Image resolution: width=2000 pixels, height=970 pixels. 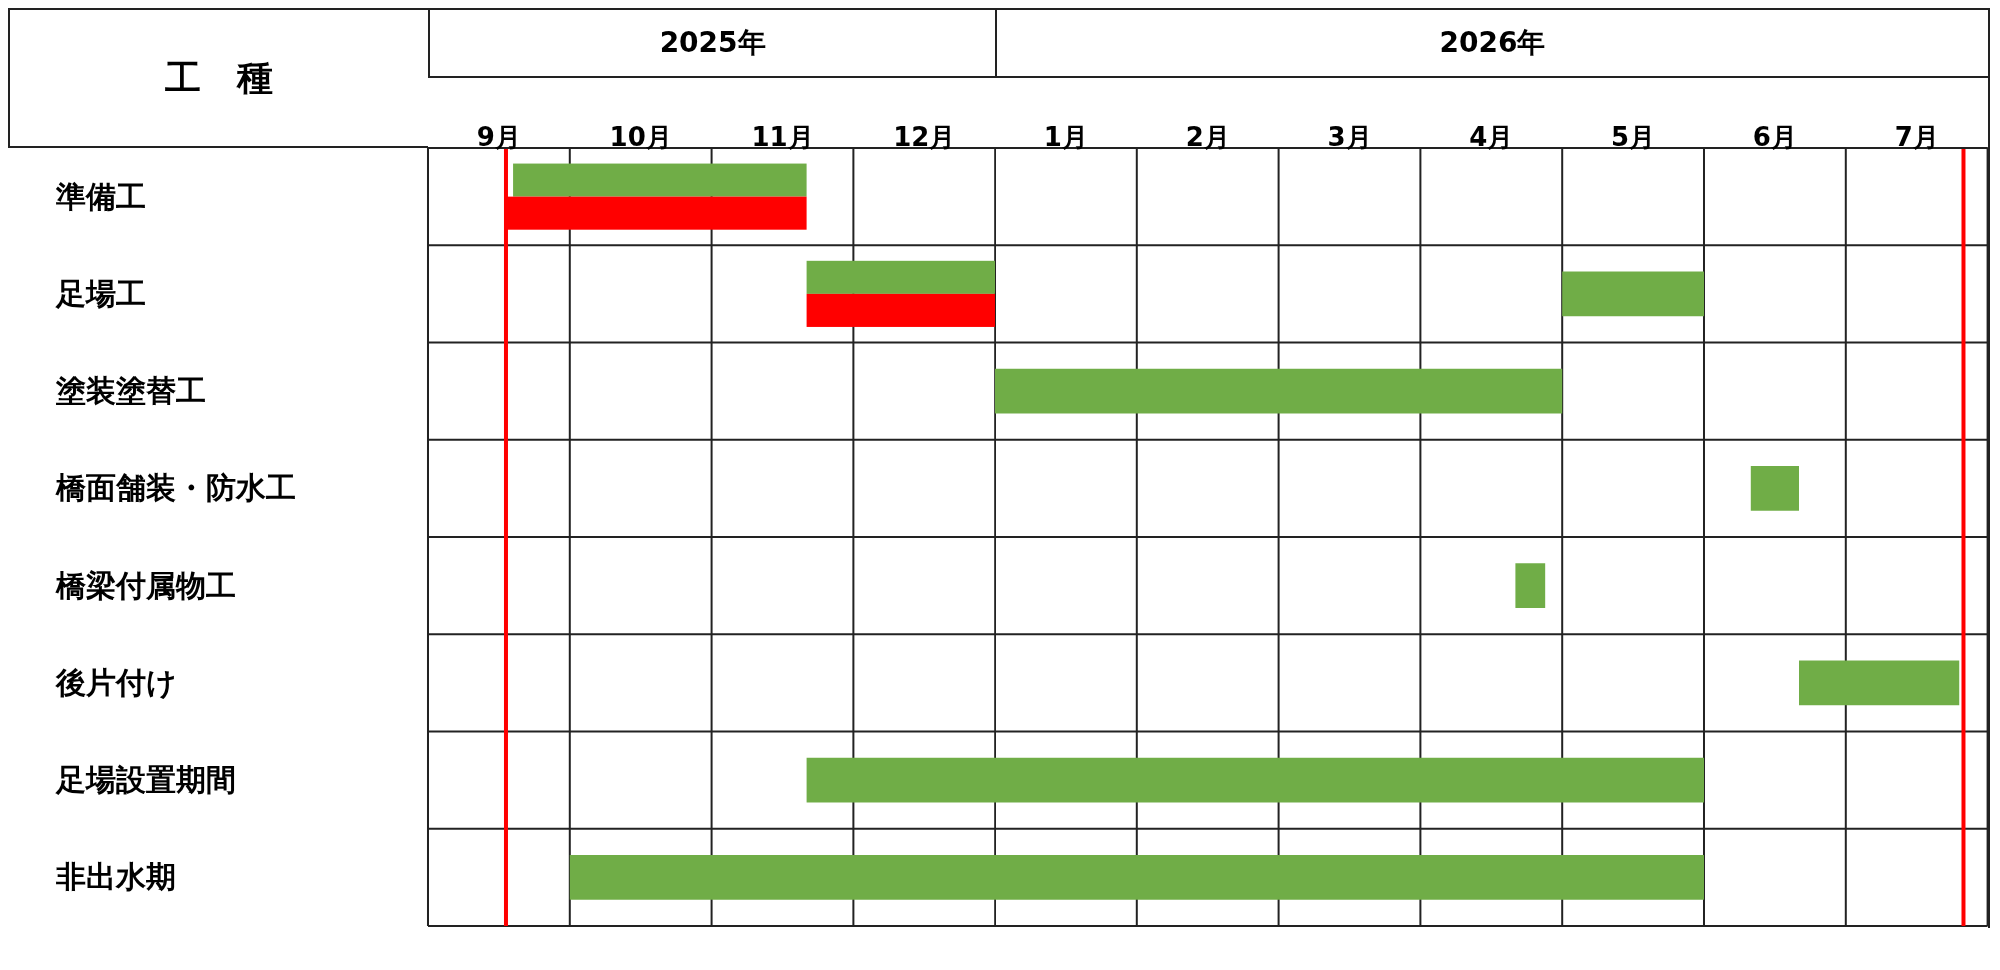 I want to click on y-tick-label: 橋梁付属物工, so click(x=145, y=585).